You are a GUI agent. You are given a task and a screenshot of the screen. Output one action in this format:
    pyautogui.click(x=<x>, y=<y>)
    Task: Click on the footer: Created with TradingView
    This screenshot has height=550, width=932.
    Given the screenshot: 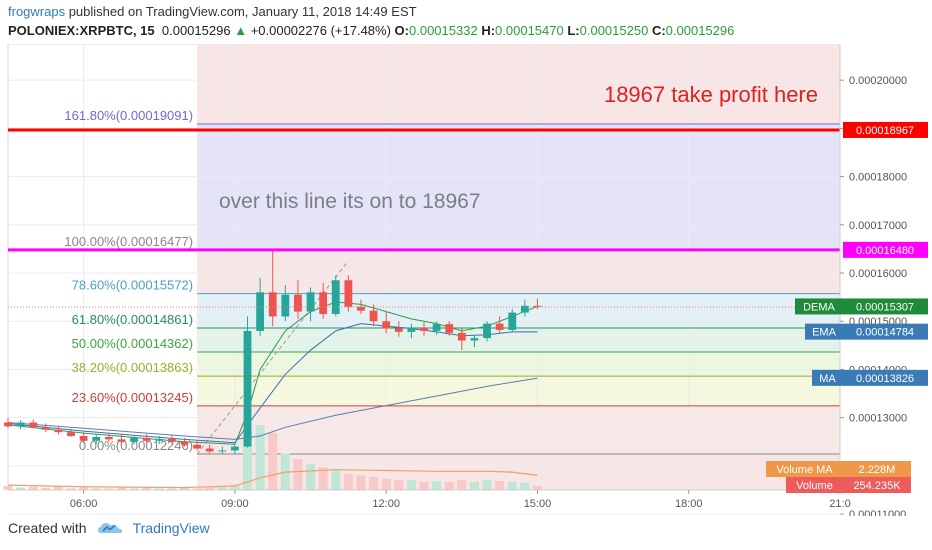 What is the action you would take?
    pyautogui.click(x=109, y=528)
    